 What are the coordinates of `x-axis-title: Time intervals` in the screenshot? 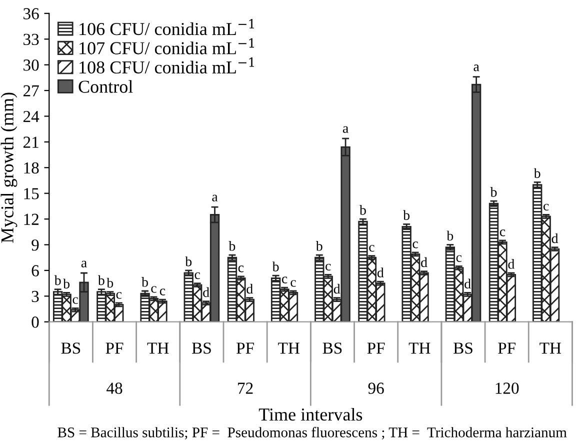 It's located at (310, 414).